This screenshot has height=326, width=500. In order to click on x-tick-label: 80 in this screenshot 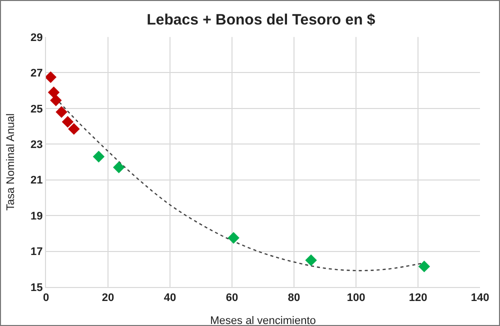, I will do `click(294, 298)`.